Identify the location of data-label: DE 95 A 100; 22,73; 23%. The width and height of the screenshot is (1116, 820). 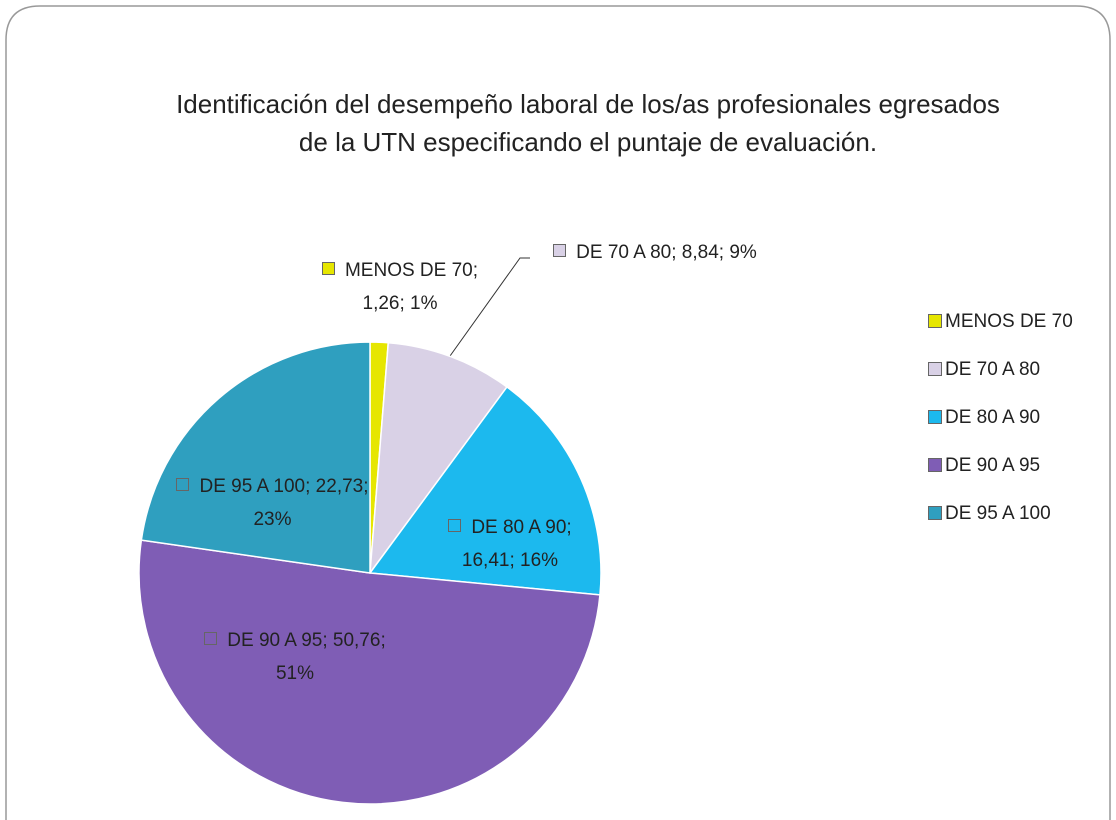
(272, 503).